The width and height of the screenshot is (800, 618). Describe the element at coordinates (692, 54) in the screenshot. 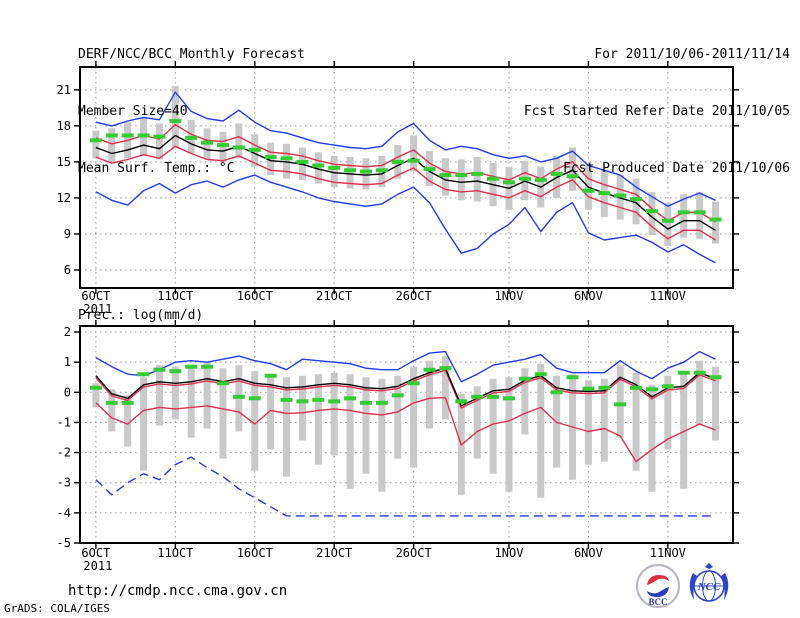

I see `forecast-range-label: For 2011/10/06-2011/11/14` at that location.